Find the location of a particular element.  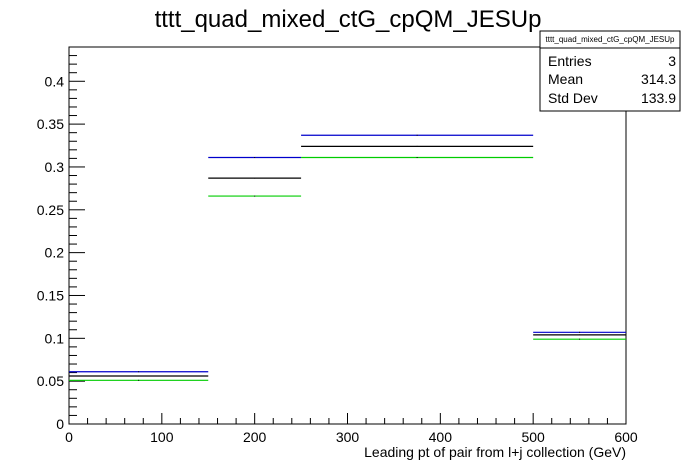

stats-box-frame is located at coordinates (610, 71).